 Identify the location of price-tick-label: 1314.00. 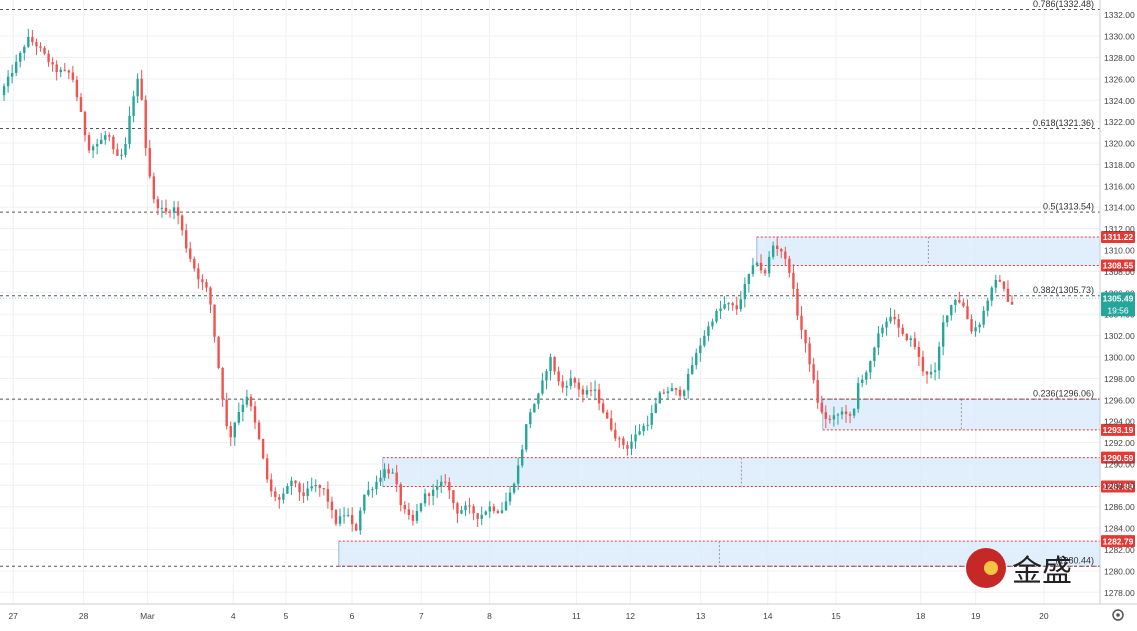
(1119, 208).